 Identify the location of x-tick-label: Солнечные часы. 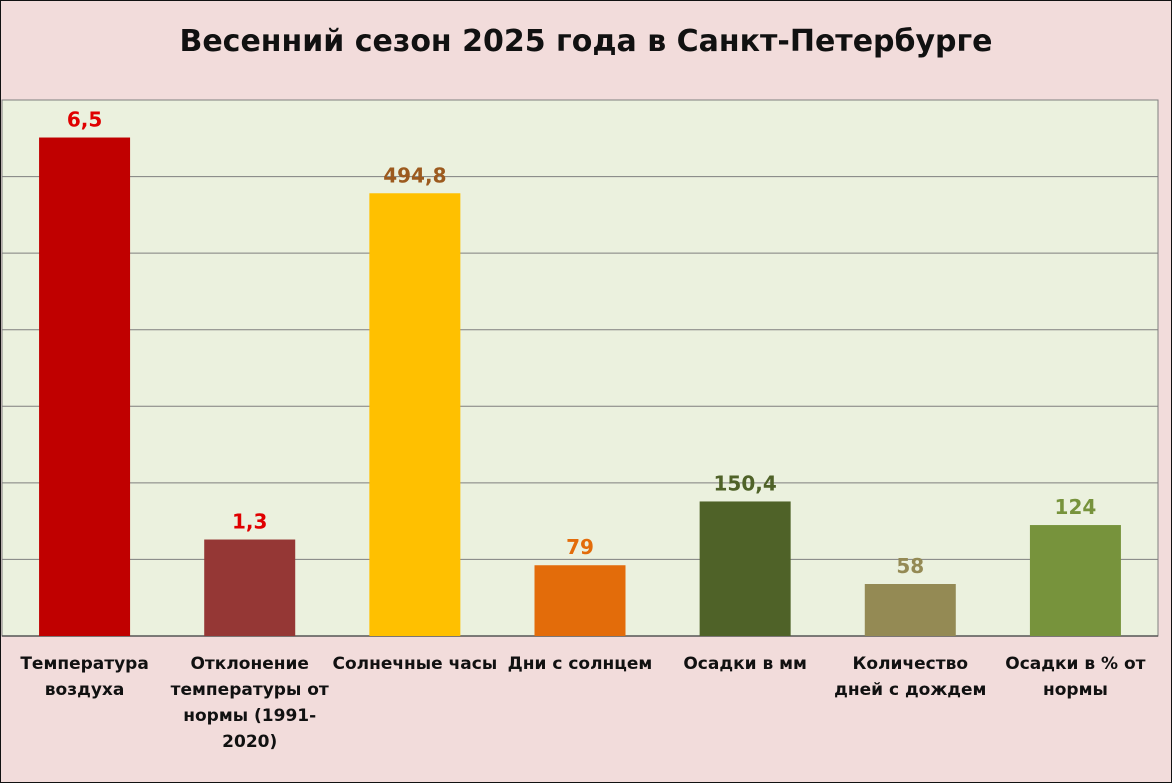
(415, 664).